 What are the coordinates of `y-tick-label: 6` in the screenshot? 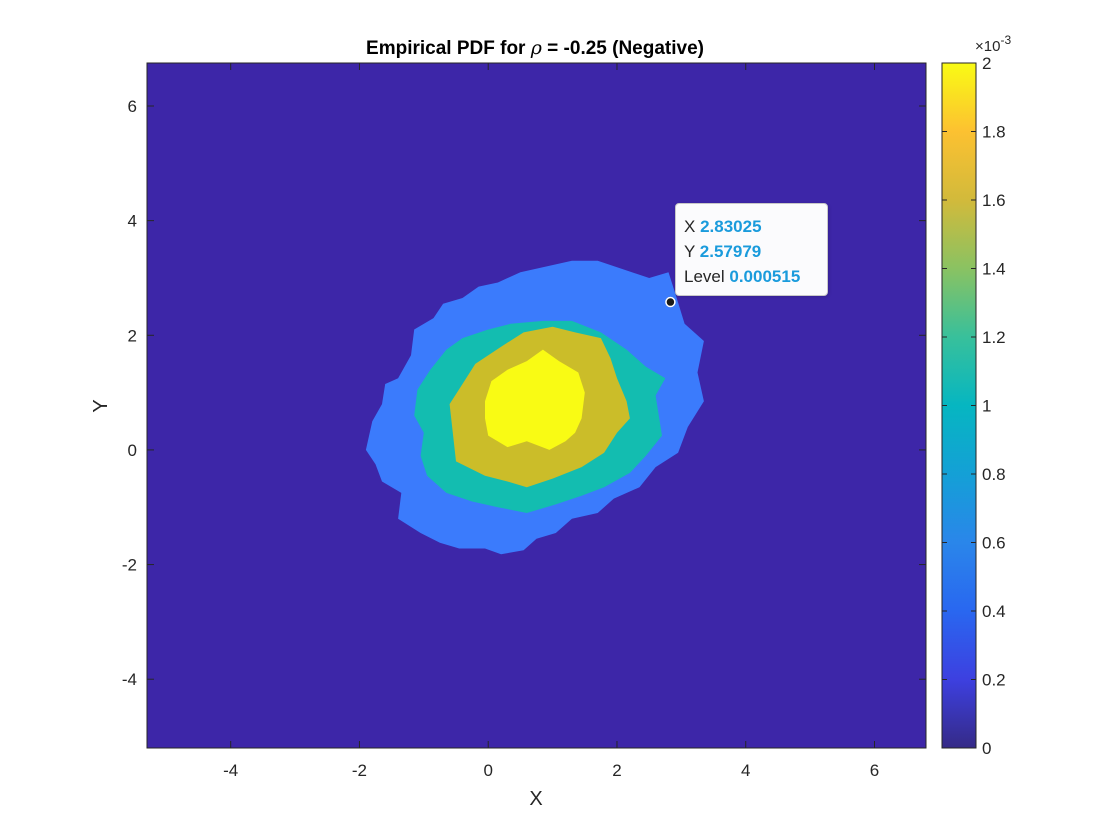 It's located at (132, 106).